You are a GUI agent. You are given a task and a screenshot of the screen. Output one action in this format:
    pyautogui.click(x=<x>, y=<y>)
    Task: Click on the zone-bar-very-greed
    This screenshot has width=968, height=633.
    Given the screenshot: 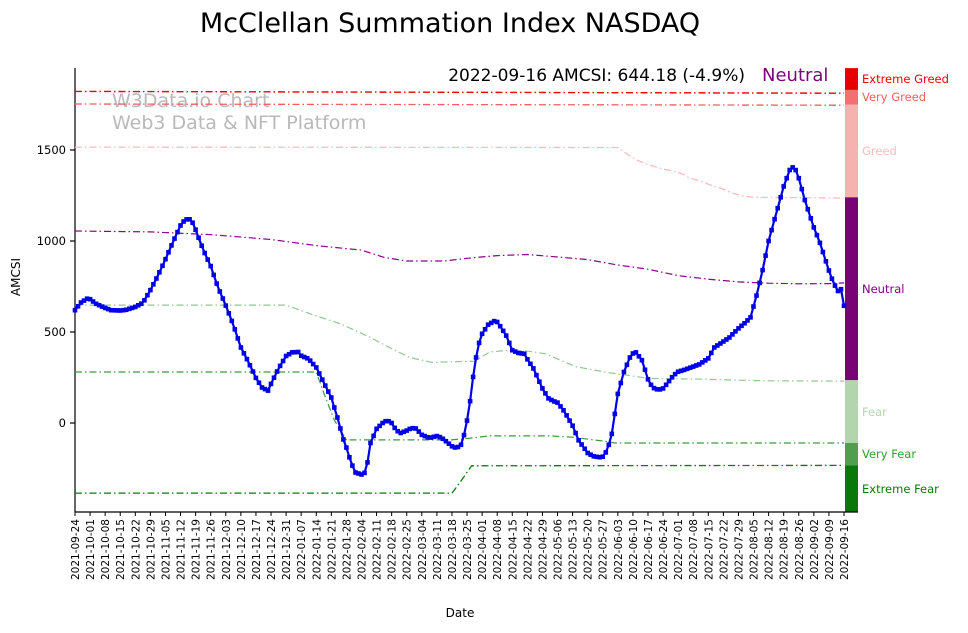 What is the action you would take?
    pyautogui.click(x=851, y=97)
    